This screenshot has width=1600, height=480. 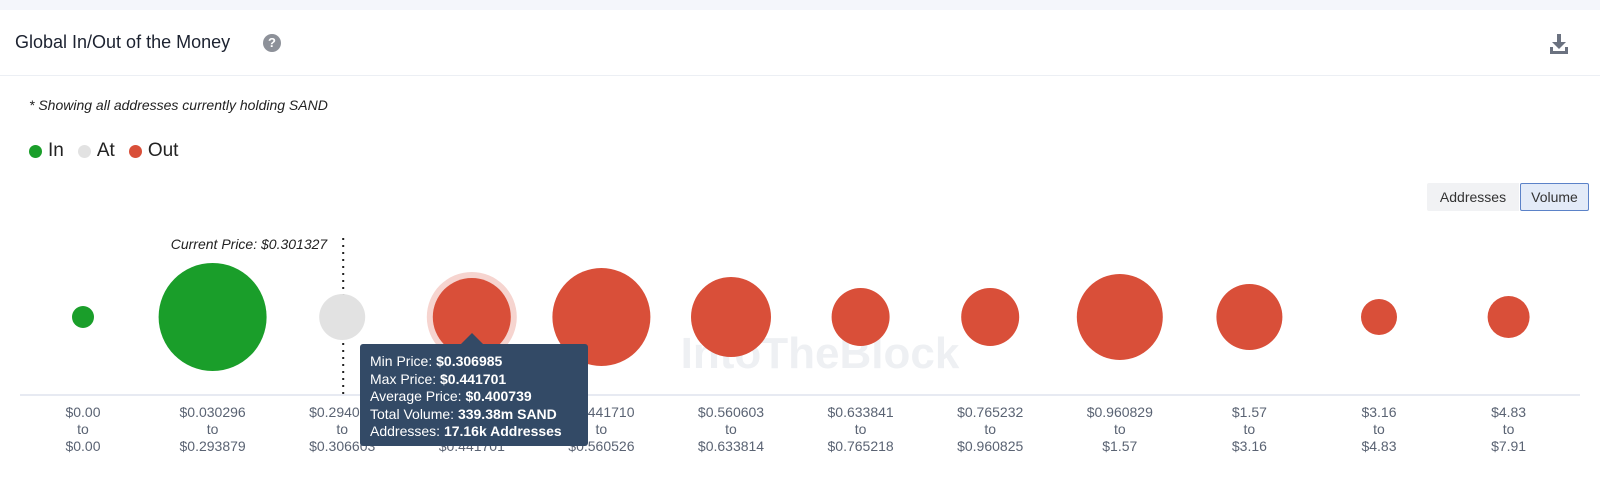 I want to click on tick-label: $0.765232, so click(x=990, y=412).